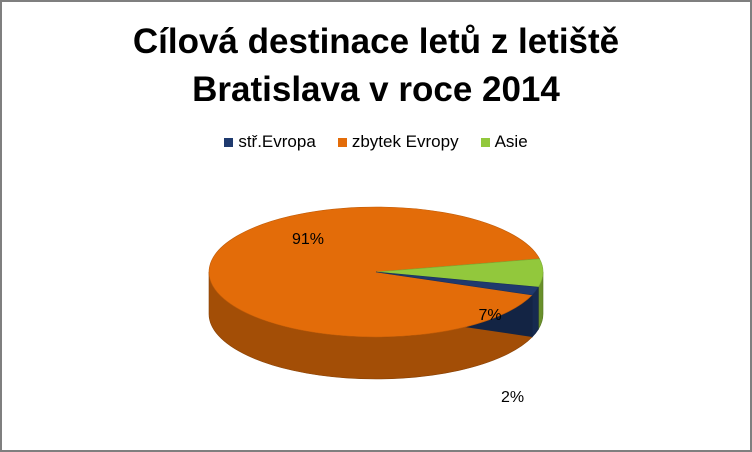 The width and height of the screenshot is (752, 452). What do you see at coordinates (485, 142) in the screenshot?
I see `legend-swatch-asie` at bounding box center [485, 142].